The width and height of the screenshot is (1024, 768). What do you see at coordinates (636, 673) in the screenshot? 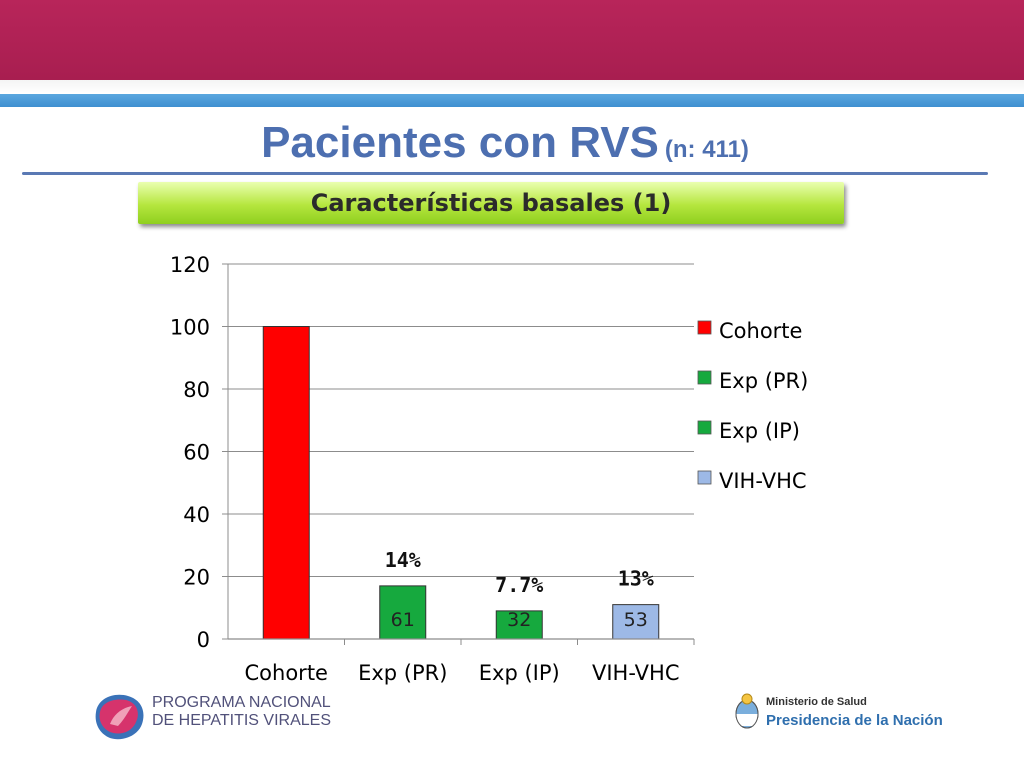
I see `x-tick-label: VIH-VHC` at bounding box center [636, 673].